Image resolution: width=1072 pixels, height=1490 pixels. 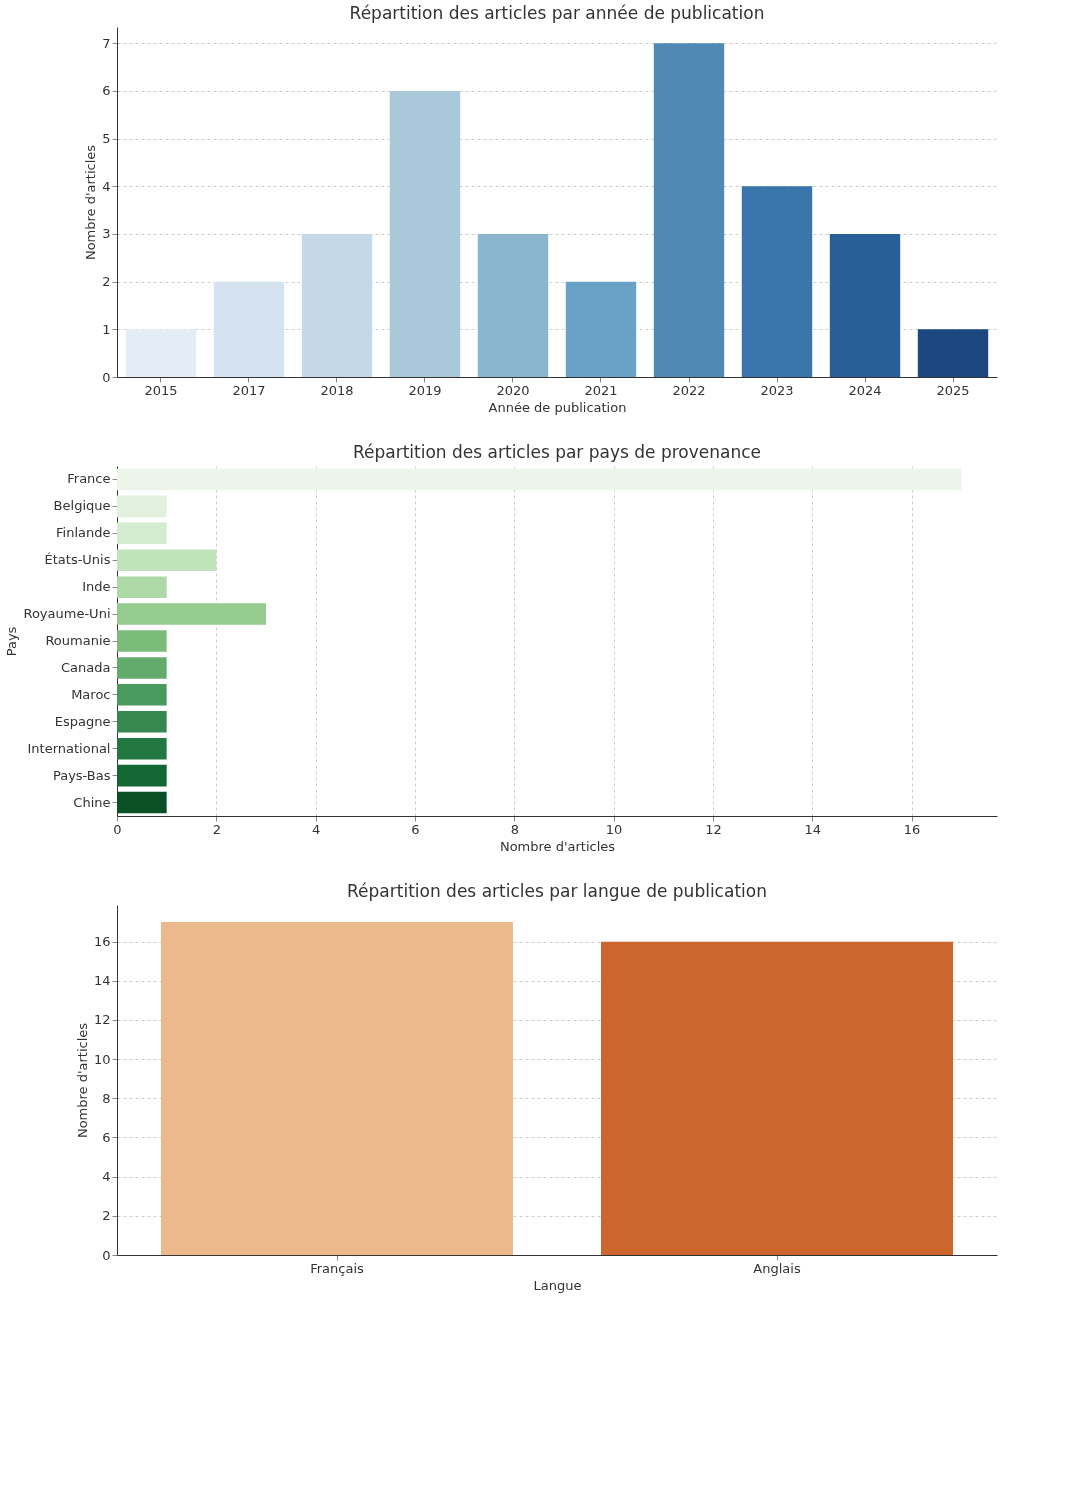 I want to click on y-tick-label: Pays-Bas, so click(x=81, y=775).